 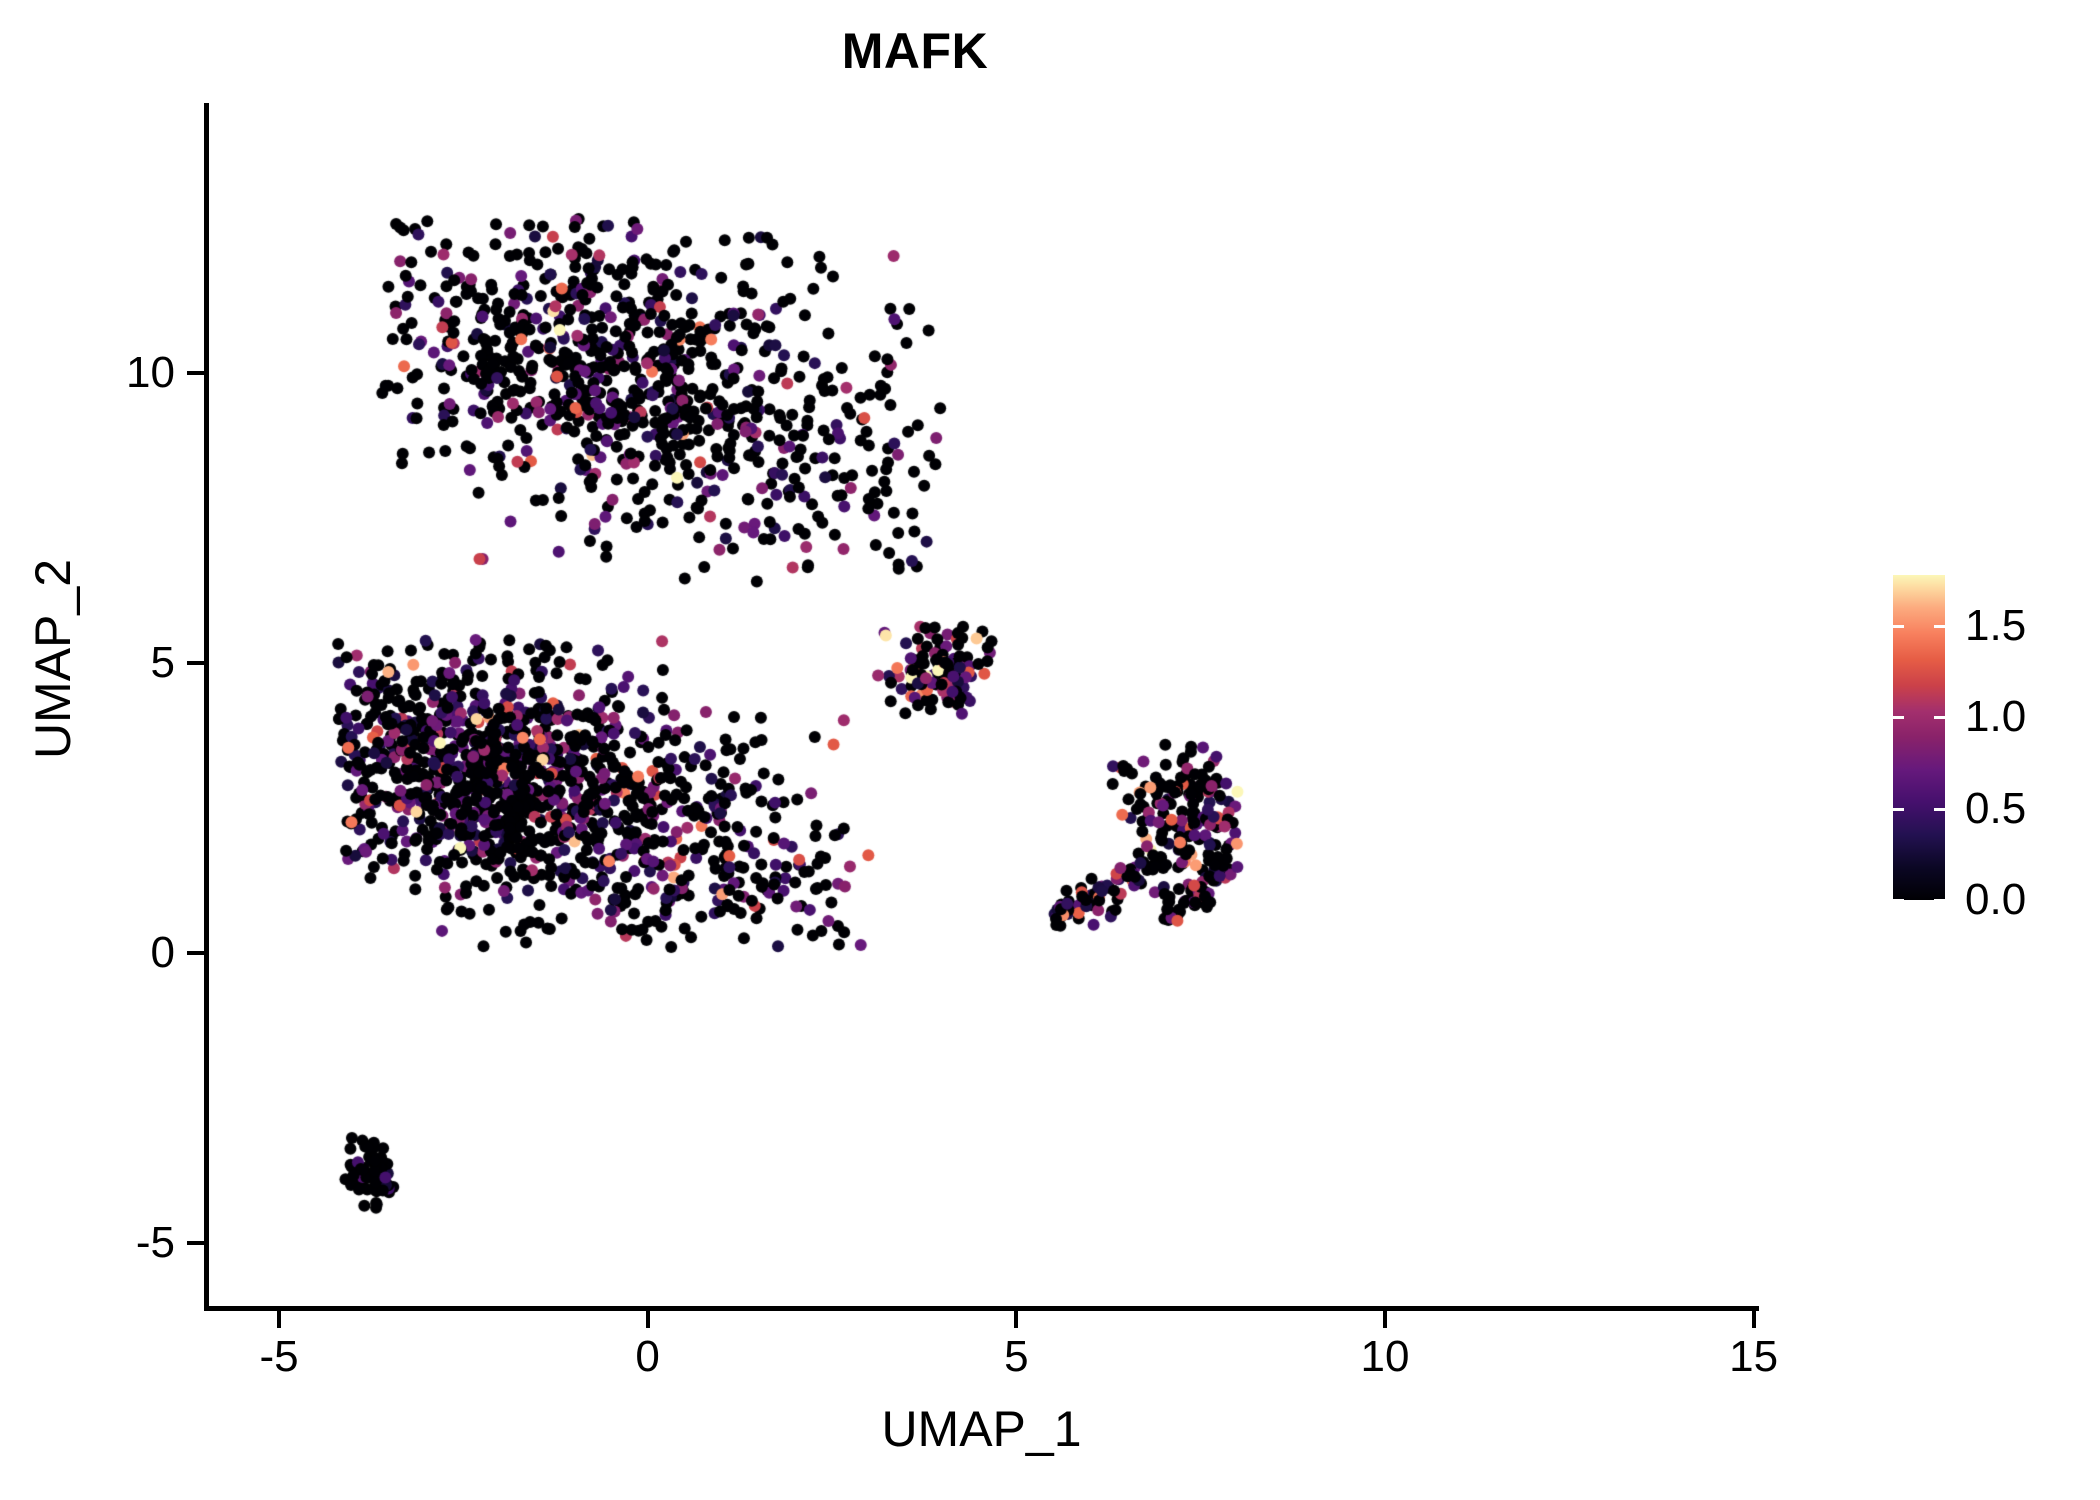 What do you see at coordinates (279, 1356) in the screenshot?
I see `x-tick-label: -5` at bounding box center [279, 1356].